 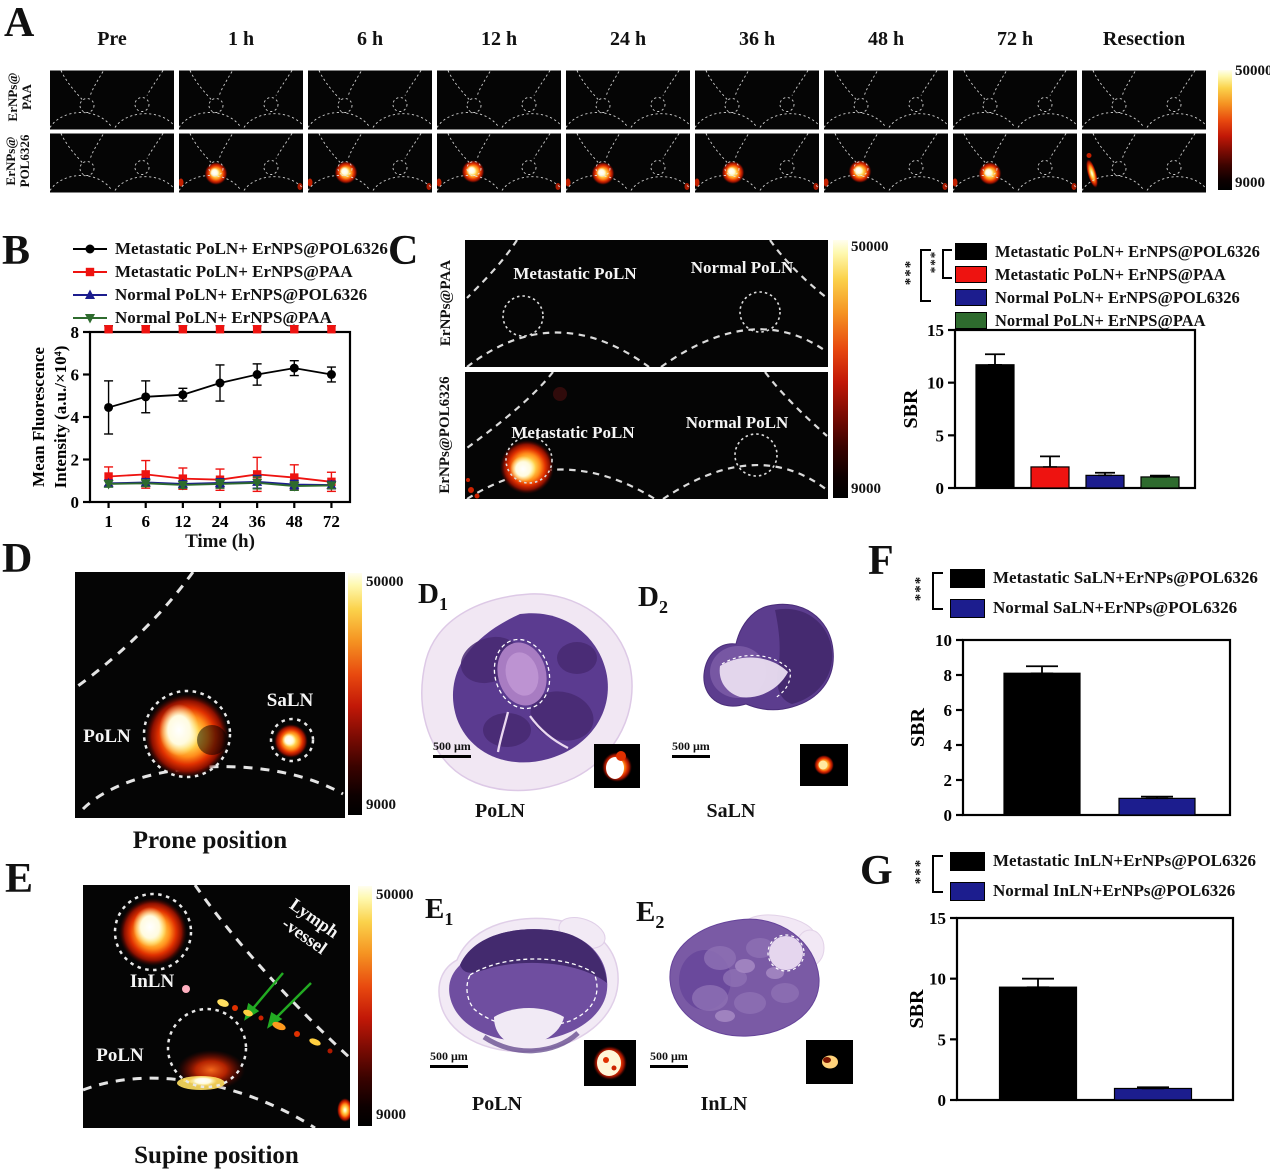 I want to click on panel-c-image-paa: Metastatic PoLN Normal PoLN, so click(x=646, y=303).